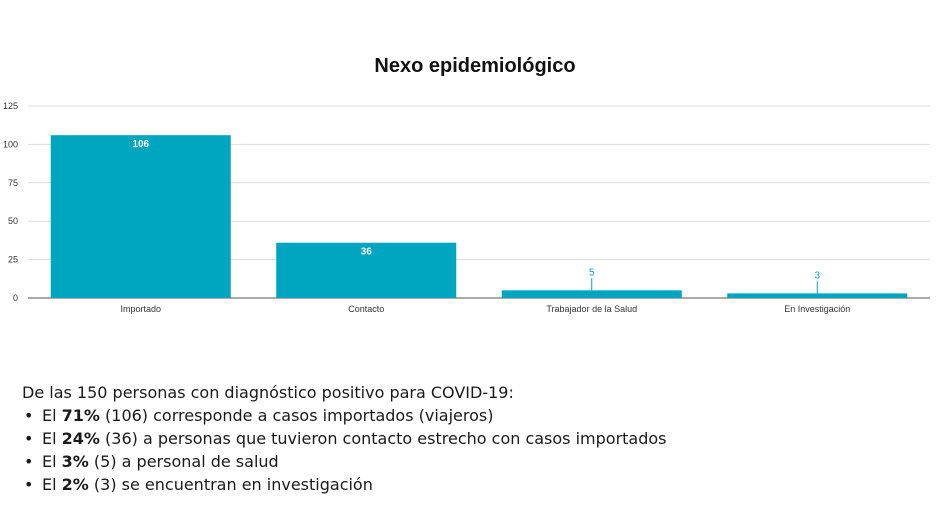 The image size is (951, 517). I want to click on summary-item-post: (5) a personal de salud, so click(183, 461).